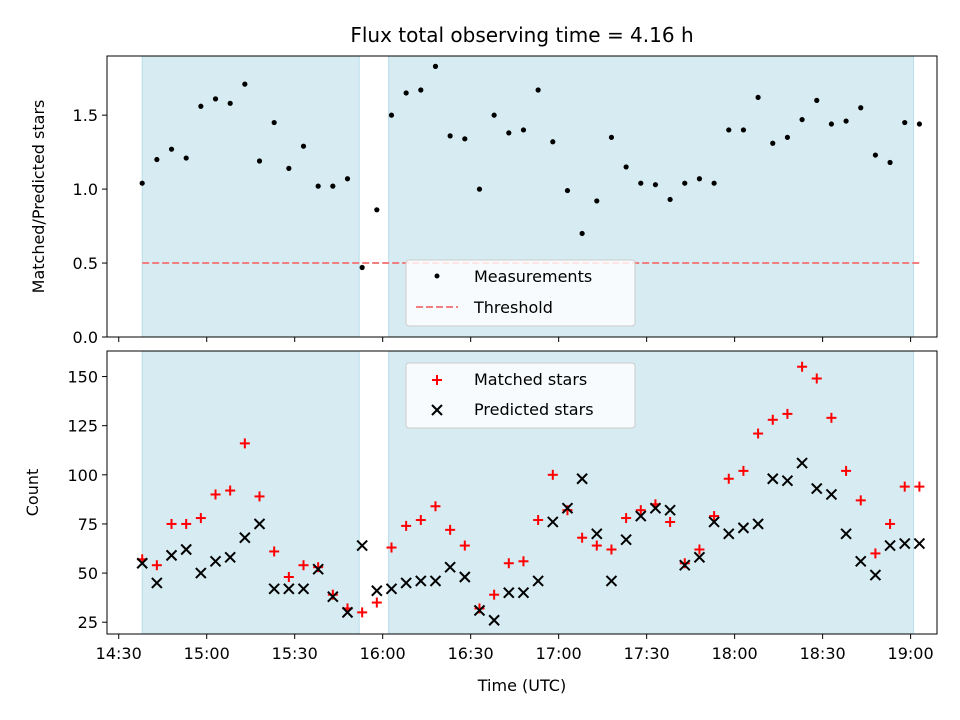  Describe the element at coordinates (533, 276) in the screenshot. I see `measurements-legend-label: Measurements` at that location.